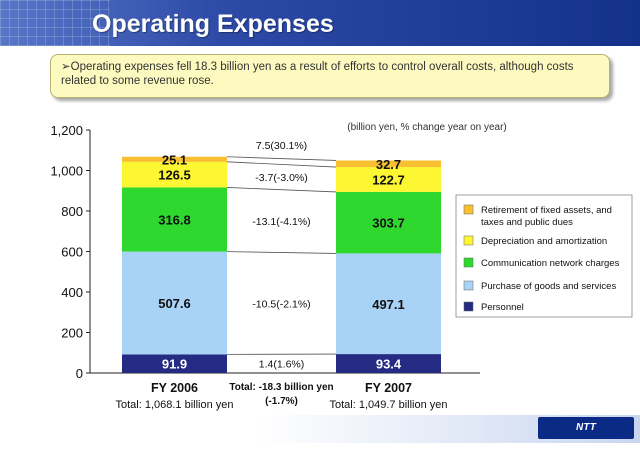  What do you see at coordinates (388, 180) in the screenshot?
I see `data-label: 122.7` at bounding box center [388, 180].